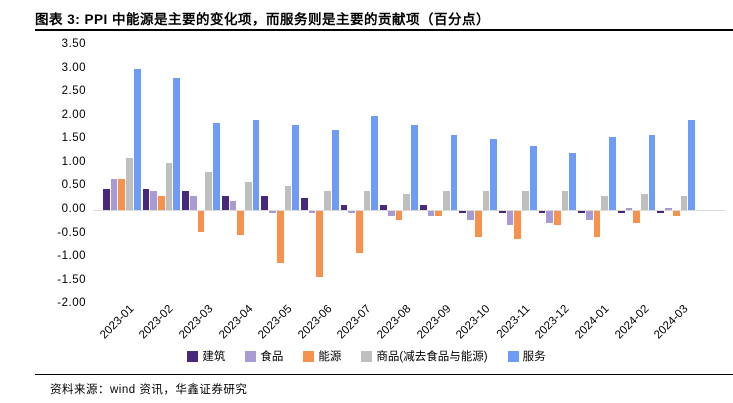 Image resolution: width=733 pixels, height=403 pixels. I want to click on bar-2023-08-s1, so click(391, 213).